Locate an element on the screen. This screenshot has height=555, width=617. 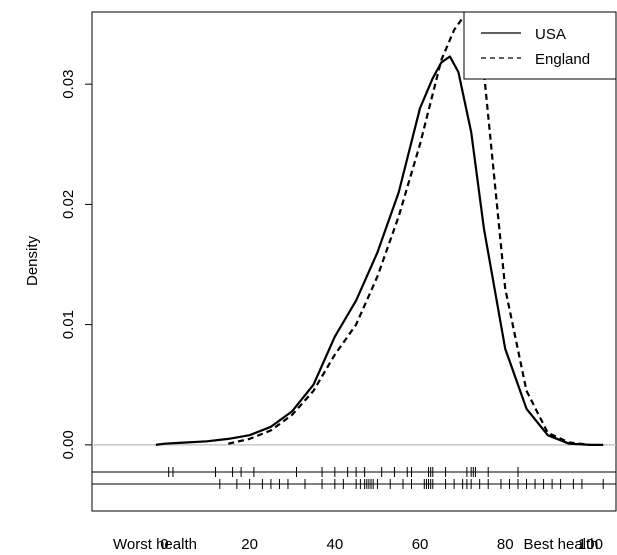
y-tick-label: 0.02 is located at coordinates (68, 204).